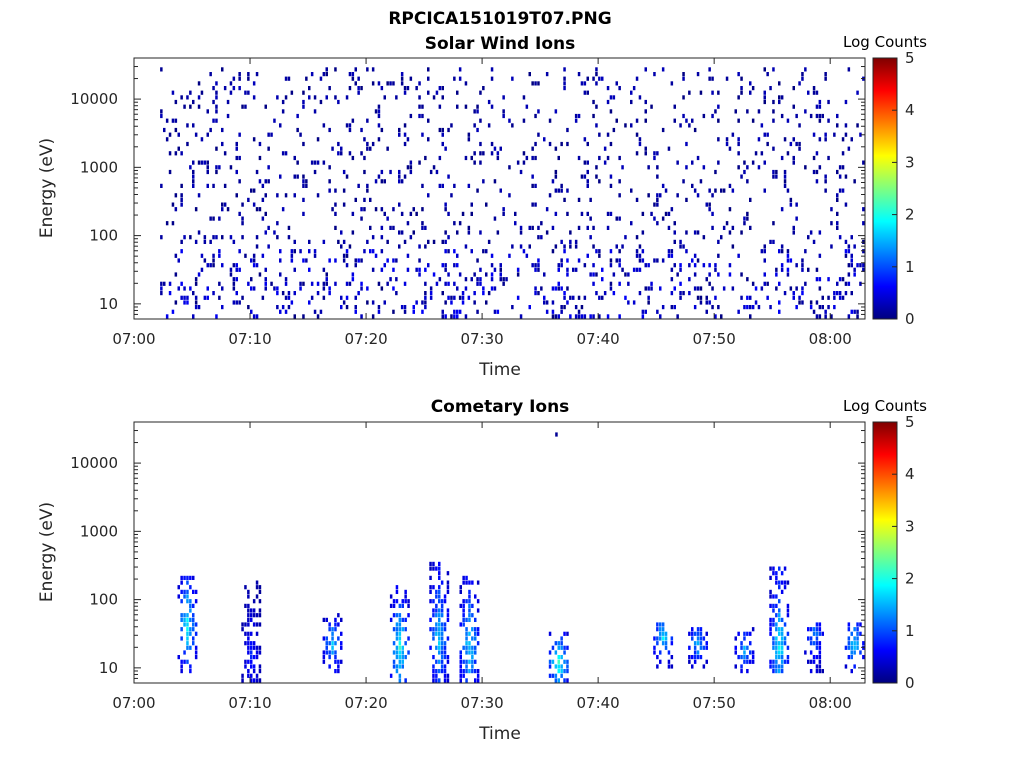 This screenshot has height=768, width=1024. Describe the element at coordinates (598, 339) in the screenshot. I see `x-tick-label: 07:40` at that location.